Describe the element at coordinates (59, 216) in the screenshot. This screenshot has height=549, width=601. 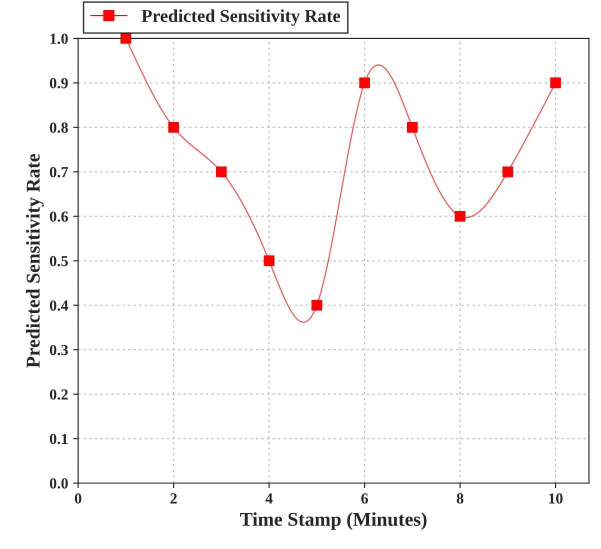
I see `y-tick-label: 0.6` at that location.